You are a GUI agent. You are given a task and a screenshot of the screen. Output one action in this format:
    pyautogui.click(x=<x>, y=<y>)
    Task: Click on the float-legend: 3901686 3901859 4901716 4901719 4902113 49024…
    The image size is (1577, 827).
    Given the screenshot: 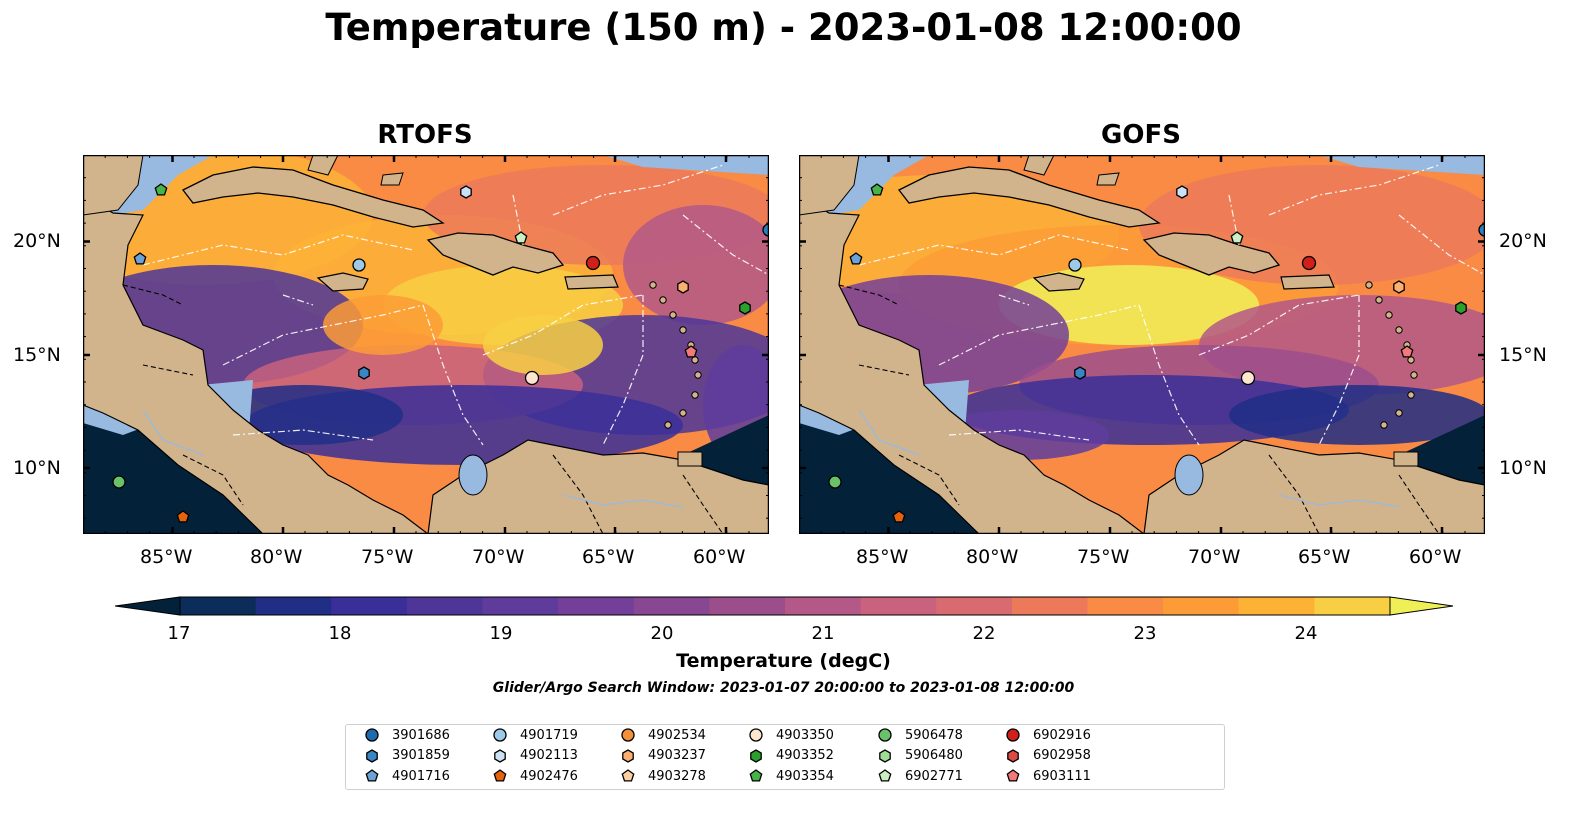 What is the action you would take?
    pyautogui.click(x=785, y=757)
    